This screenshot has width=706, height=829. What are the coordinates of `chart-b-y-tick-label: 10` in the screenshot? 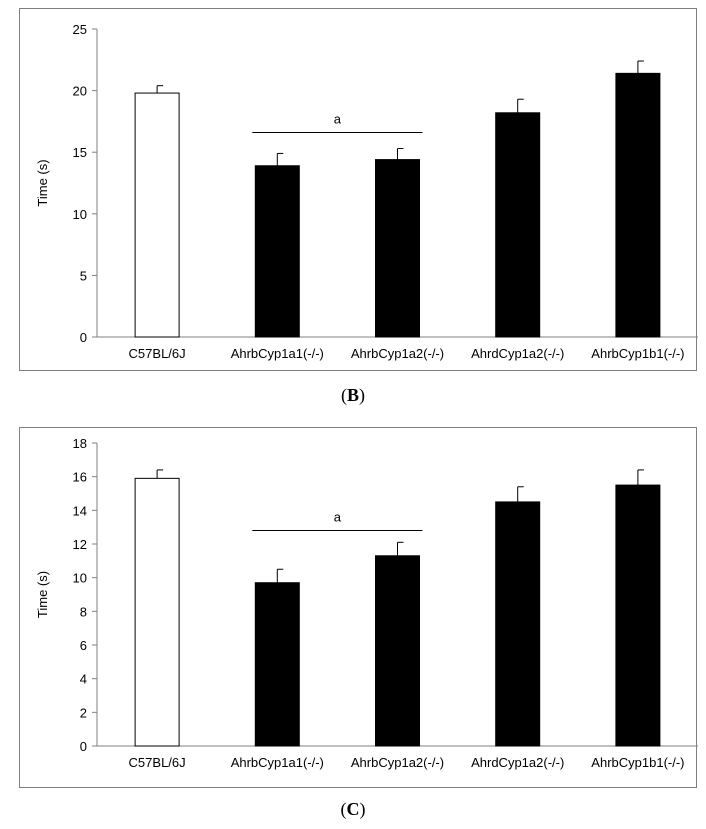 It's located at (80, 214).